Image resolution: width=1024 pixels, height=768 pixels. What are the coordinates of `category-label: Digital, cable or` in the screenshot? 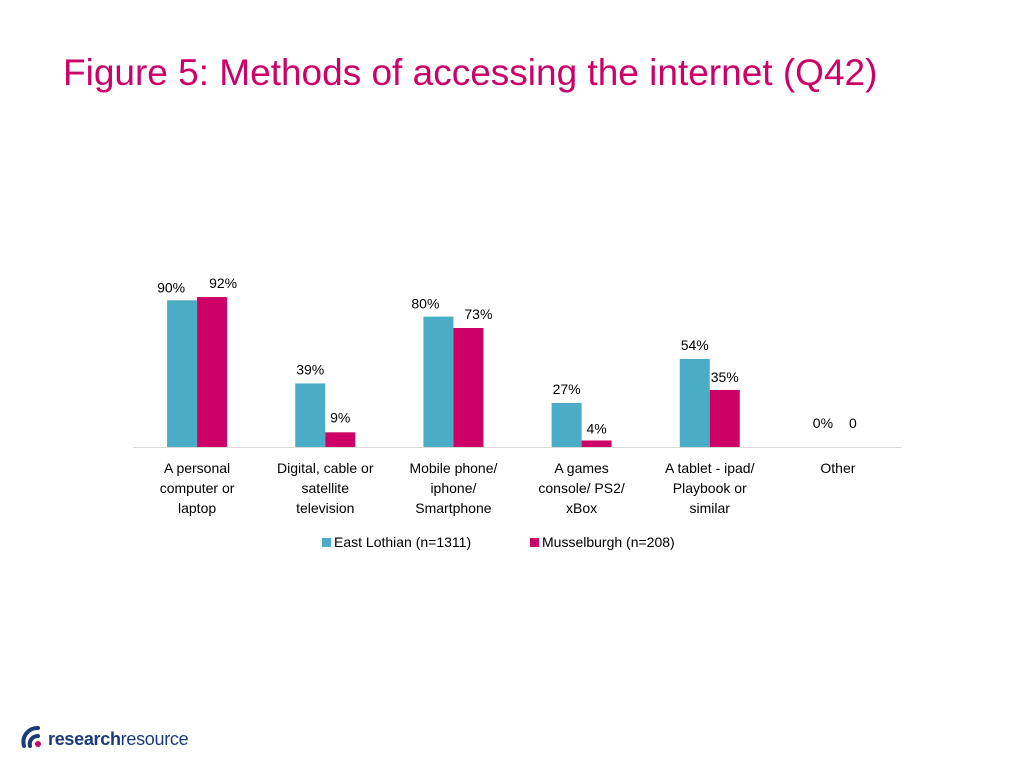 It's located at (325, 468).